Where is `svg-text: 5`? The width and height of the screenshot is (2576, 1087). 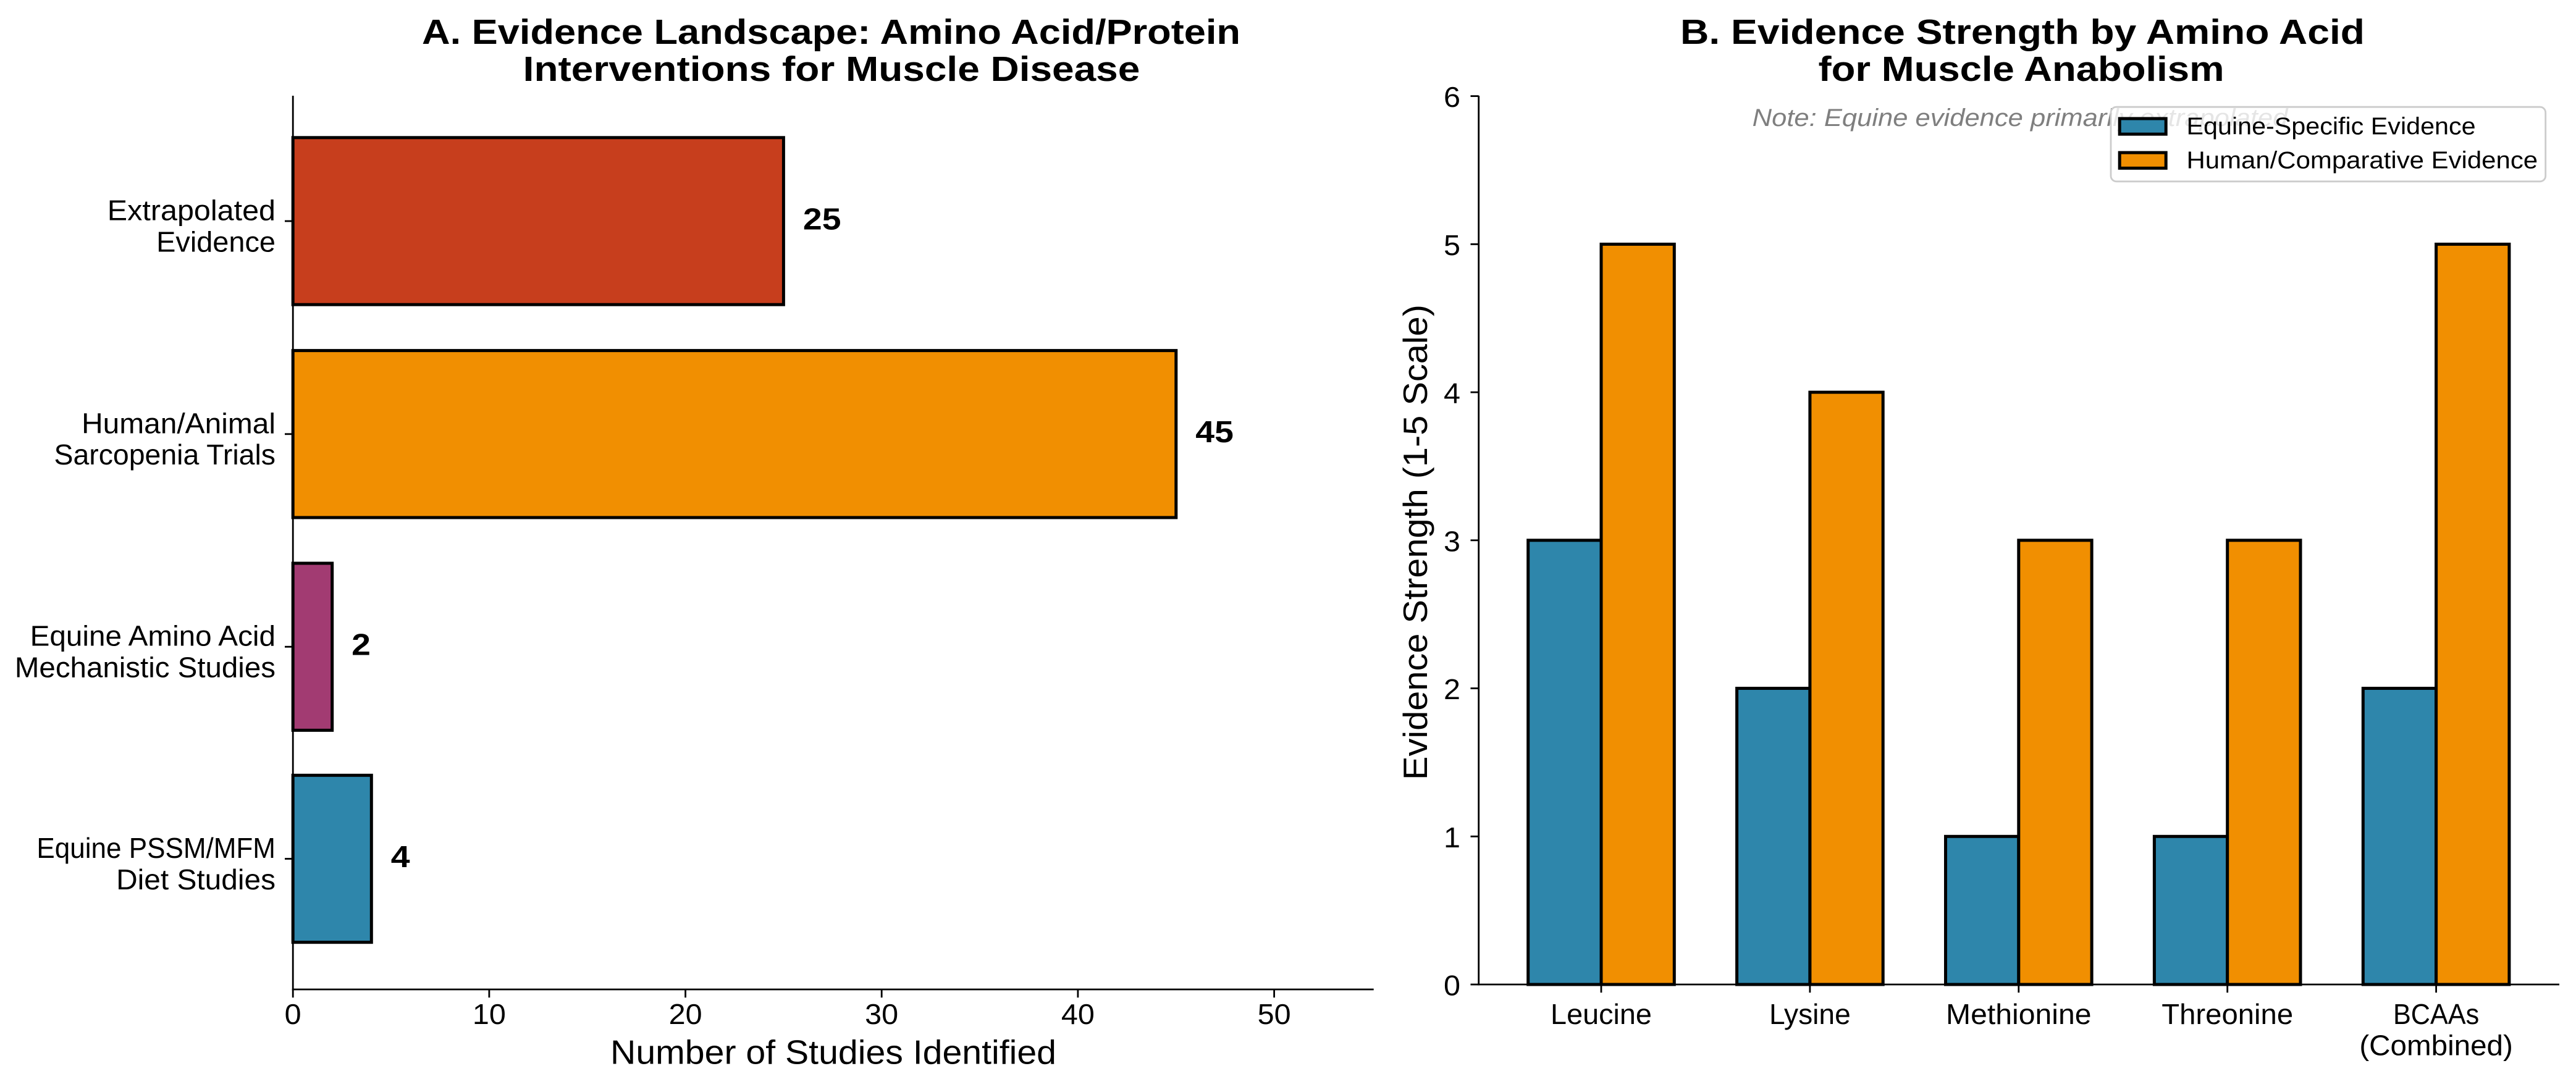 svg-text: 5 is located at coordinates (1452, 245).